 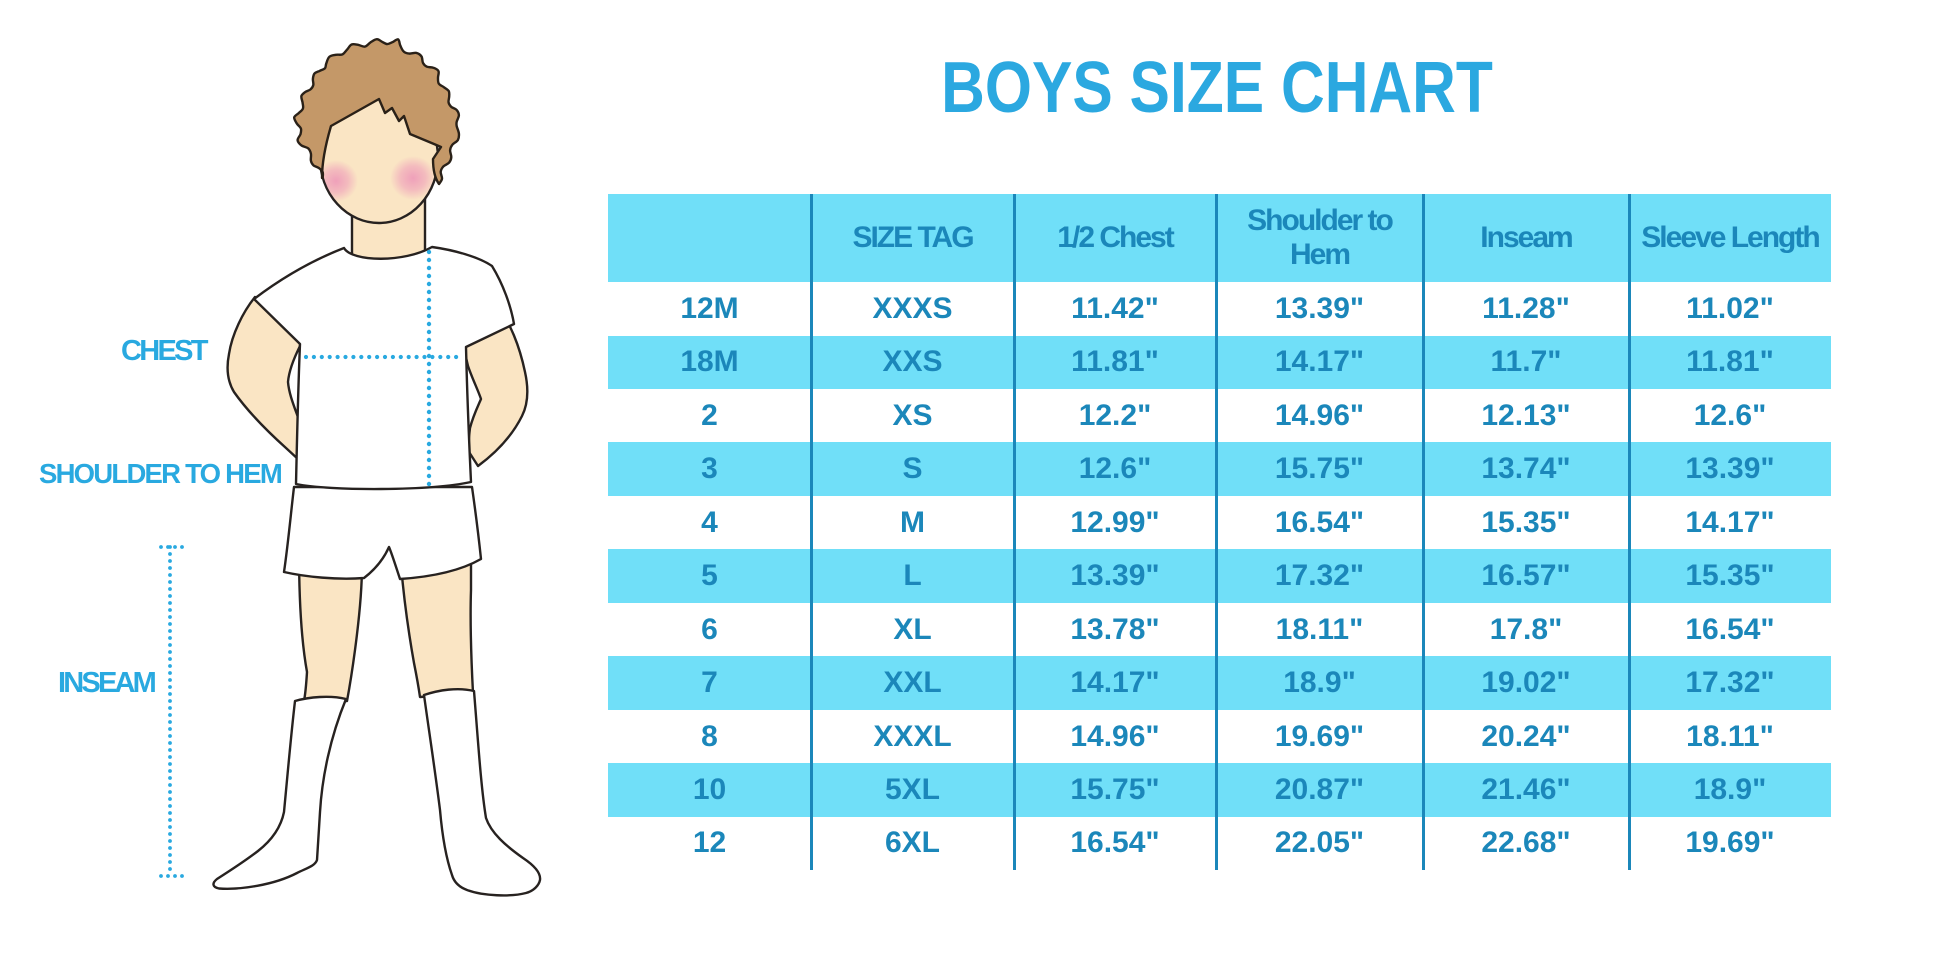 I want to click on svg-text: INSEAM, so click(x=107, y=683).